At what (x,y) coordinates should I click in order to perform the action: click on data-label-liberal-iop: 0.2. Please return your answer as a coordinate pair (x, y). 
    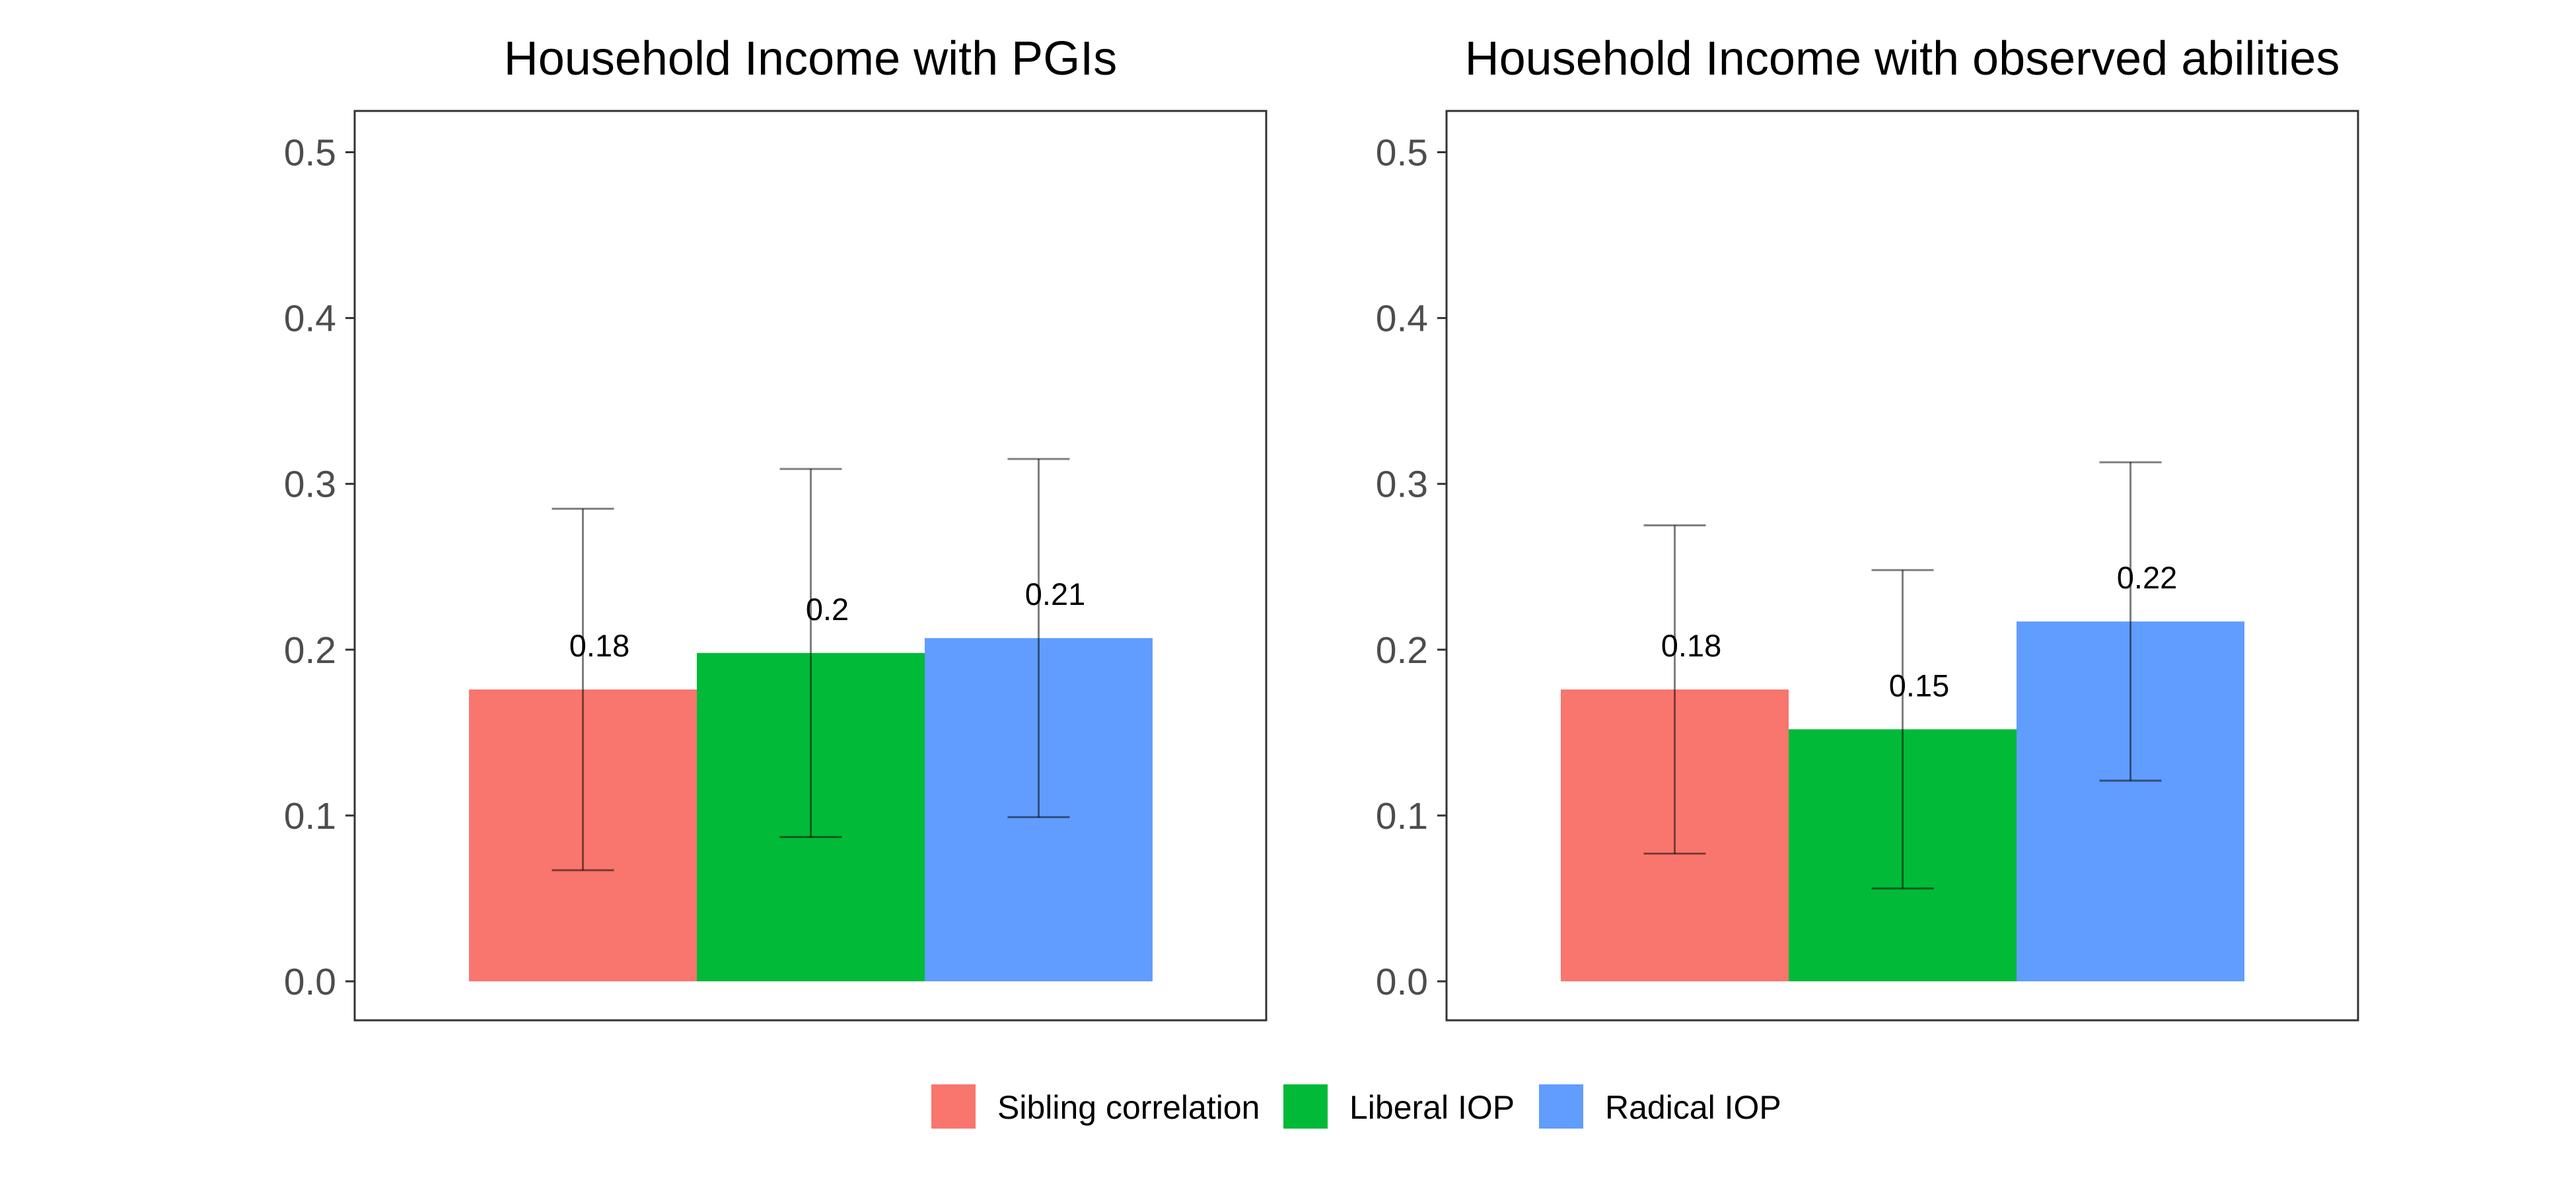
    Looking at the image, I should click on (828, 609).